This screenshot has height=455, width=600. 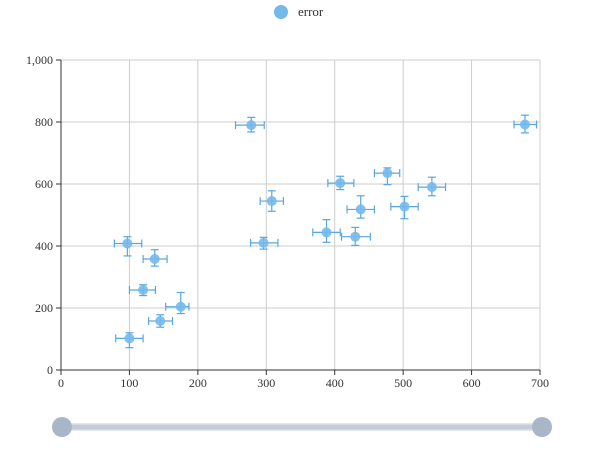 I want to click on legend-label: error, so click(x=311, y=11).